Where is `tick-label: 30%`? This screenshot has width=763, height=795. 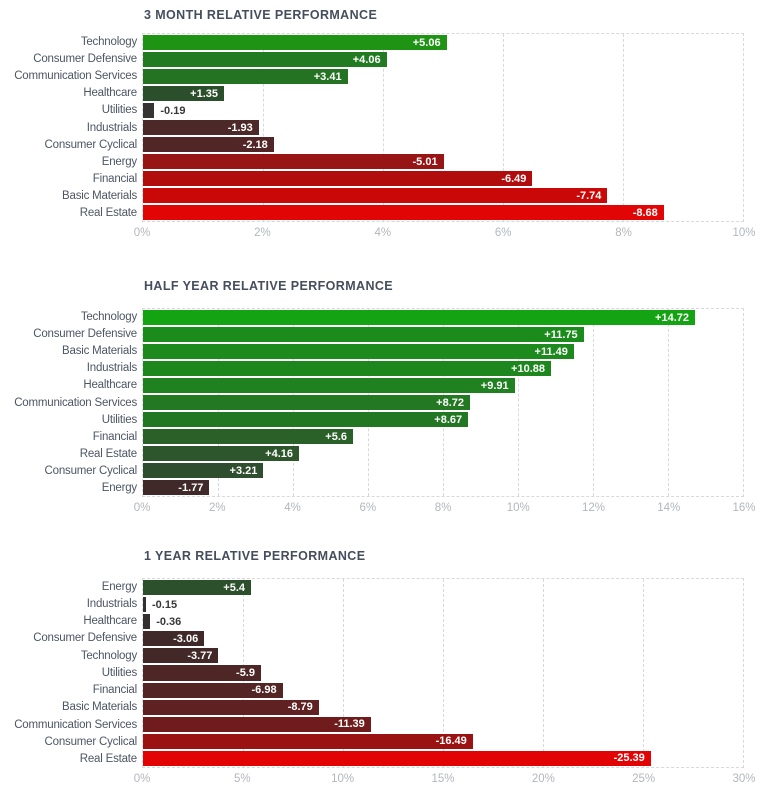 tick-label: 30% is located at coordinates (744, 779).